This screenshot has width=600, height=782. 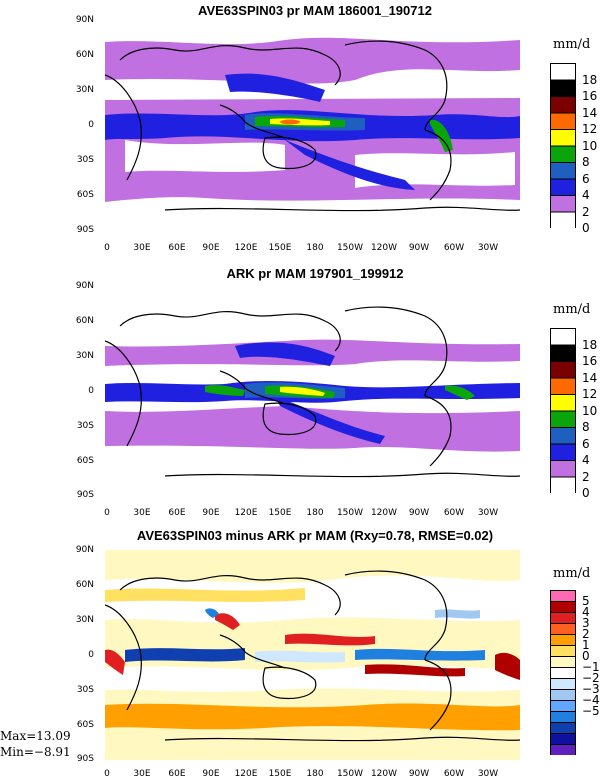 I want to click on panel-3-lat-60n: 60N, so click(x=84, y=585).